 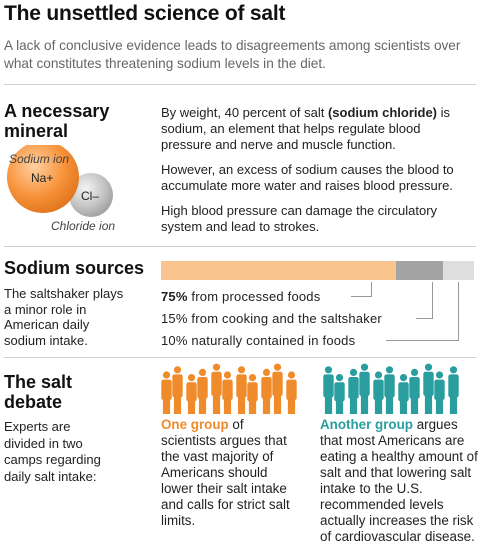 What do you see at coordinates (38, 382) in the screenshot?
I see `debate-heading-line1: The salt` at bounding box center [38, 382].